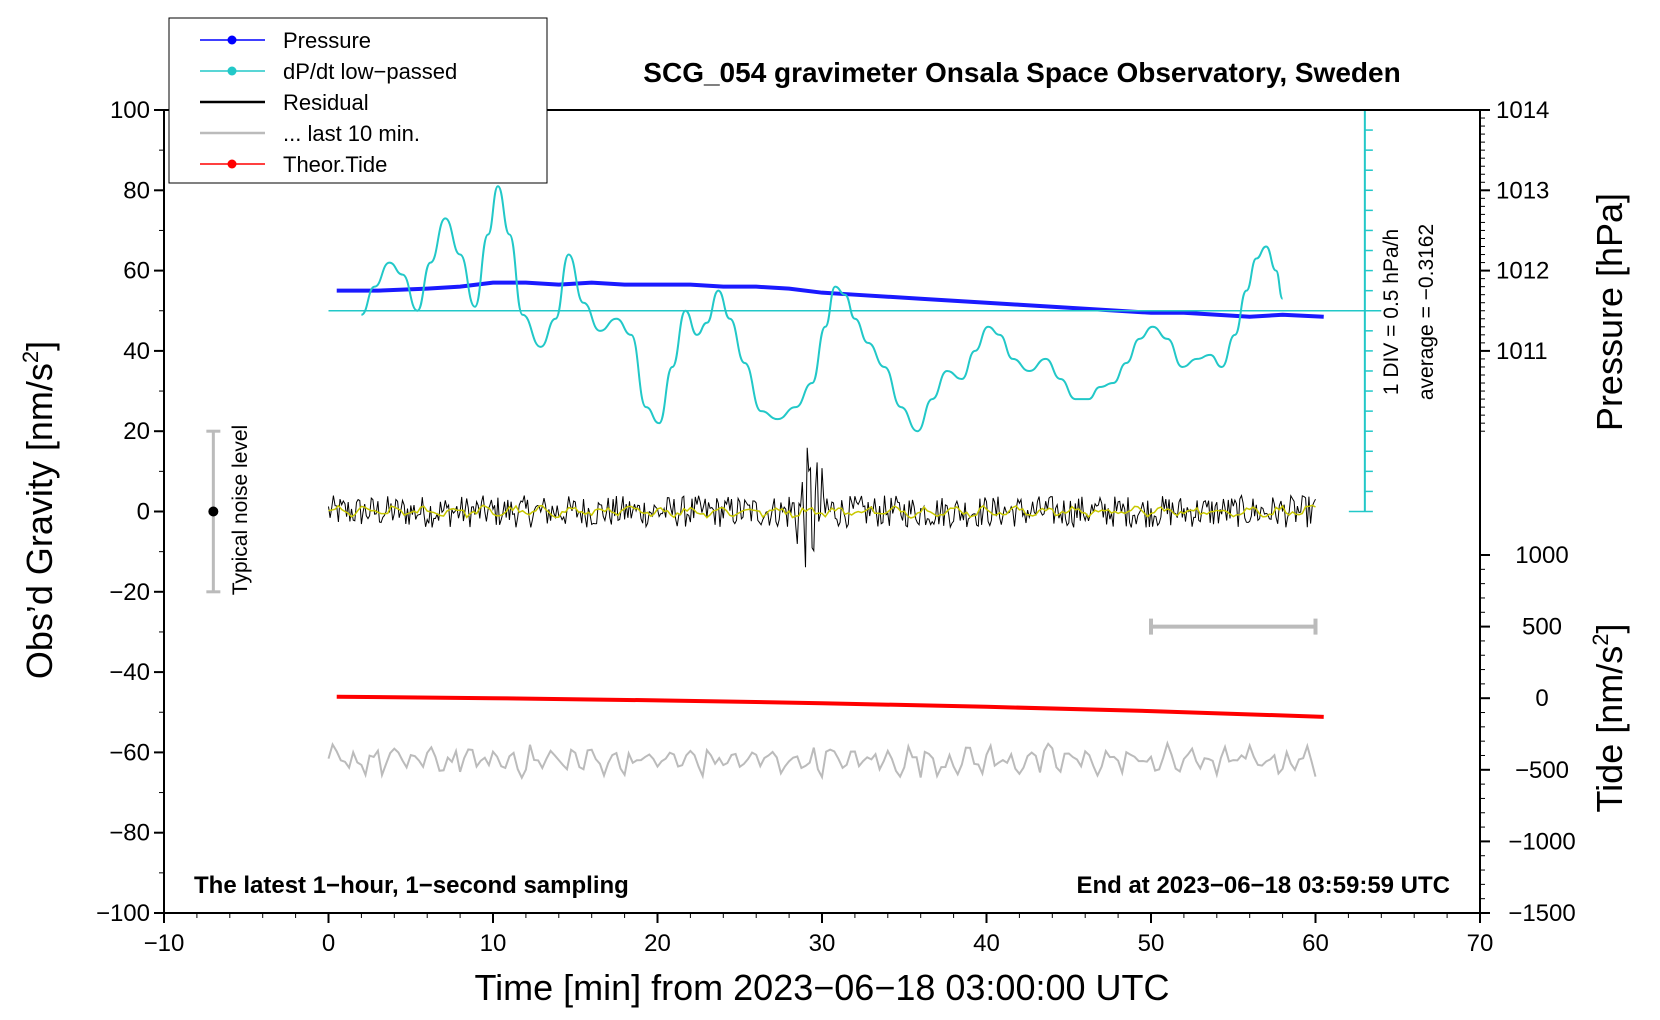  Describe the element at coordinates (657, 943) in the screenshot. I see `x-tick-label: 20` at that location.